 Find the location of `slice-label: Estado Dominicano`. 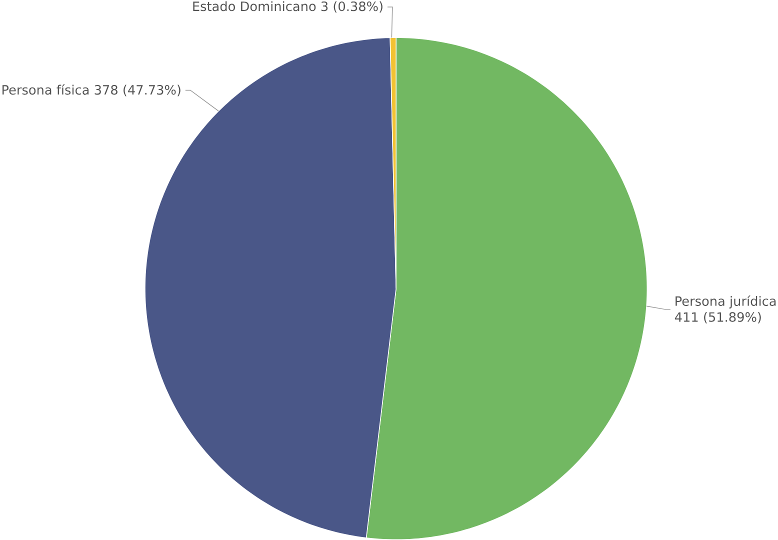

slice-label: Estado Dominicano is located at coordinates (254, 6).